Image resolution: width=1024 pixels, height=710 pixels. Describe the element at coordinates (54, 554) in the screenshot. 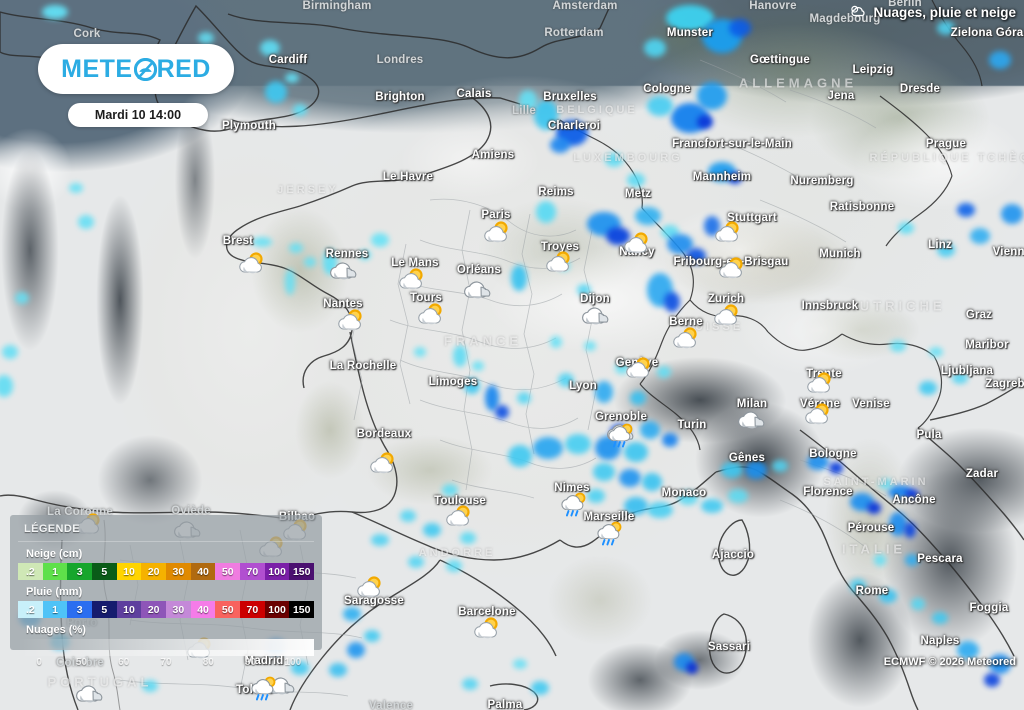

I see `legend-snow-label: Neige (cm)` at that location.